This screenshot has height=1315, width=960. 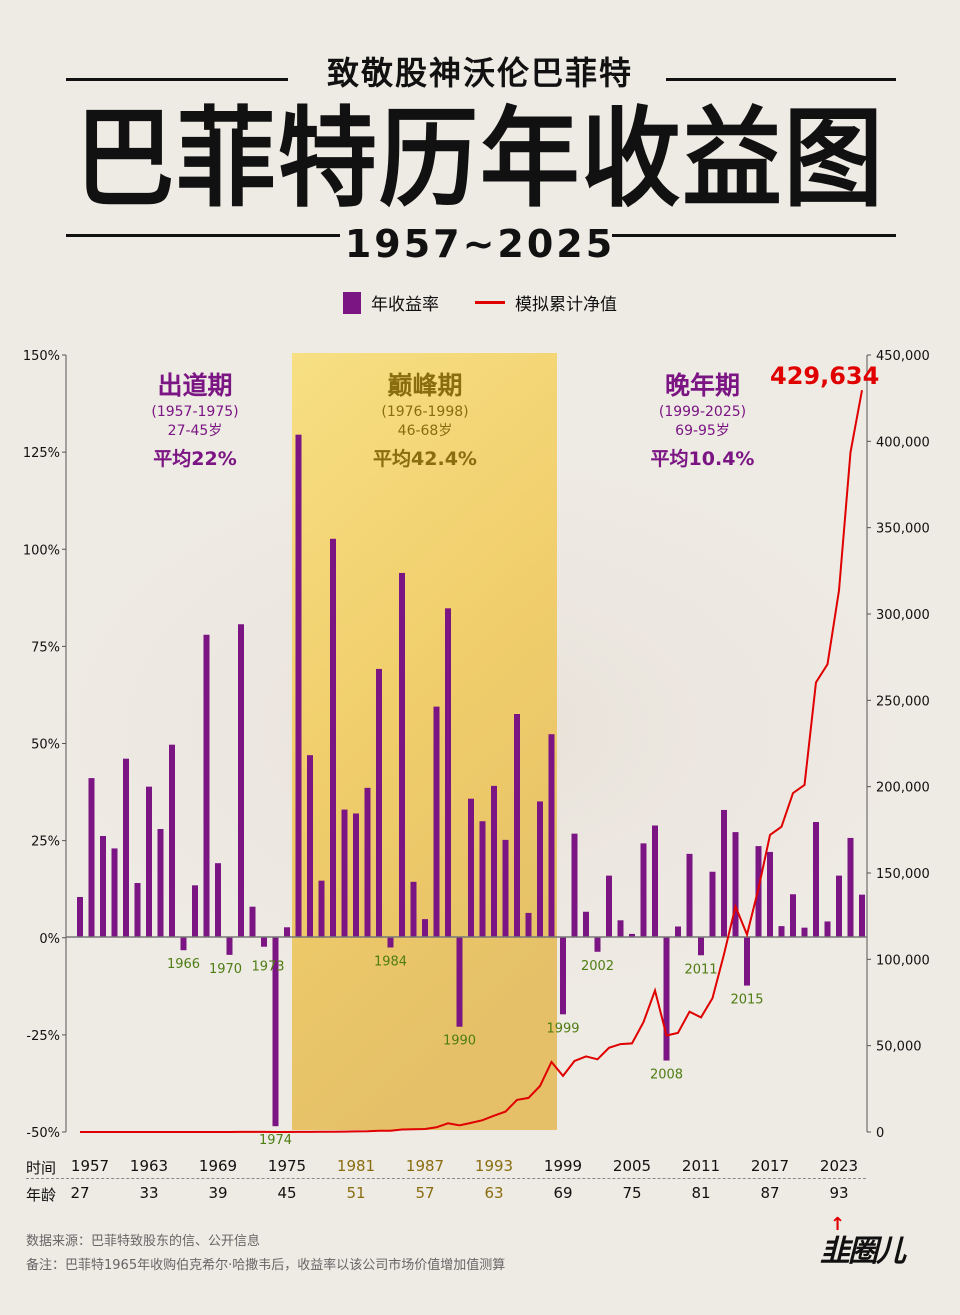 I want to click on bar-1994, so click(x=505, y=888).